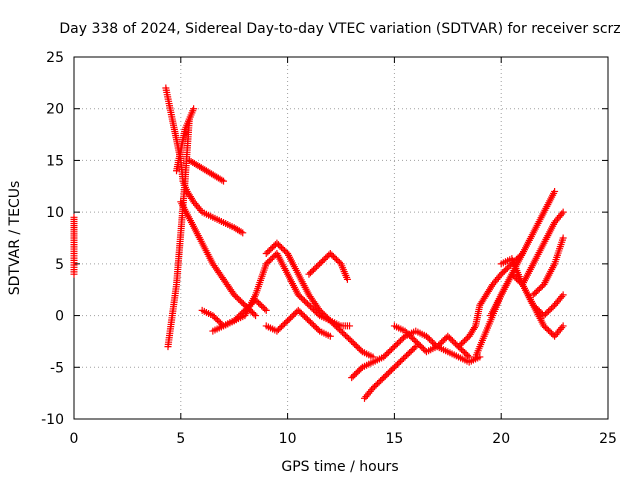 Image resolution: width=640 pixels, height=480 pixels. I want to click on x-tick-label: 20, so click(501, 439).